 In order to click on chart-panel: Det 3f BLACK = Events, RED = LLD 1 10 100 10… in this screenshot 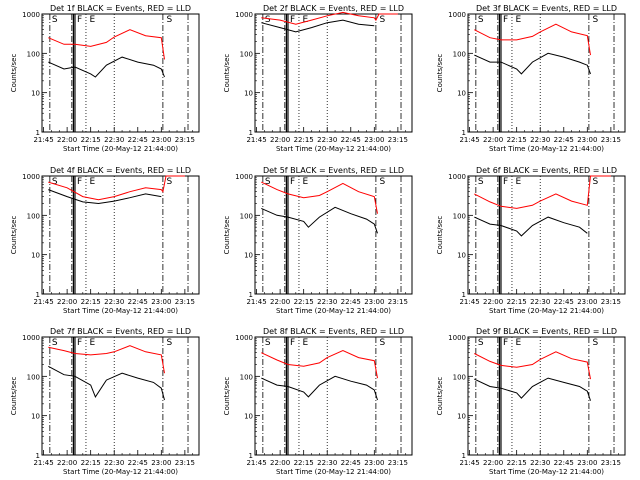, I will do `click(531, 78)`.